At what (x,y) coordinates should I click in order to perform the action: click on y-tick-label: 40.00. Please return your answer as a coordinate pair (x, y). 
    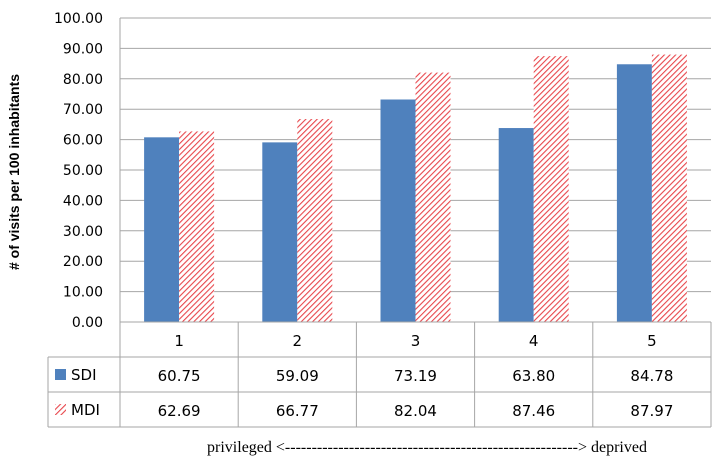
    Looking at the image, I should click on (83, 201).